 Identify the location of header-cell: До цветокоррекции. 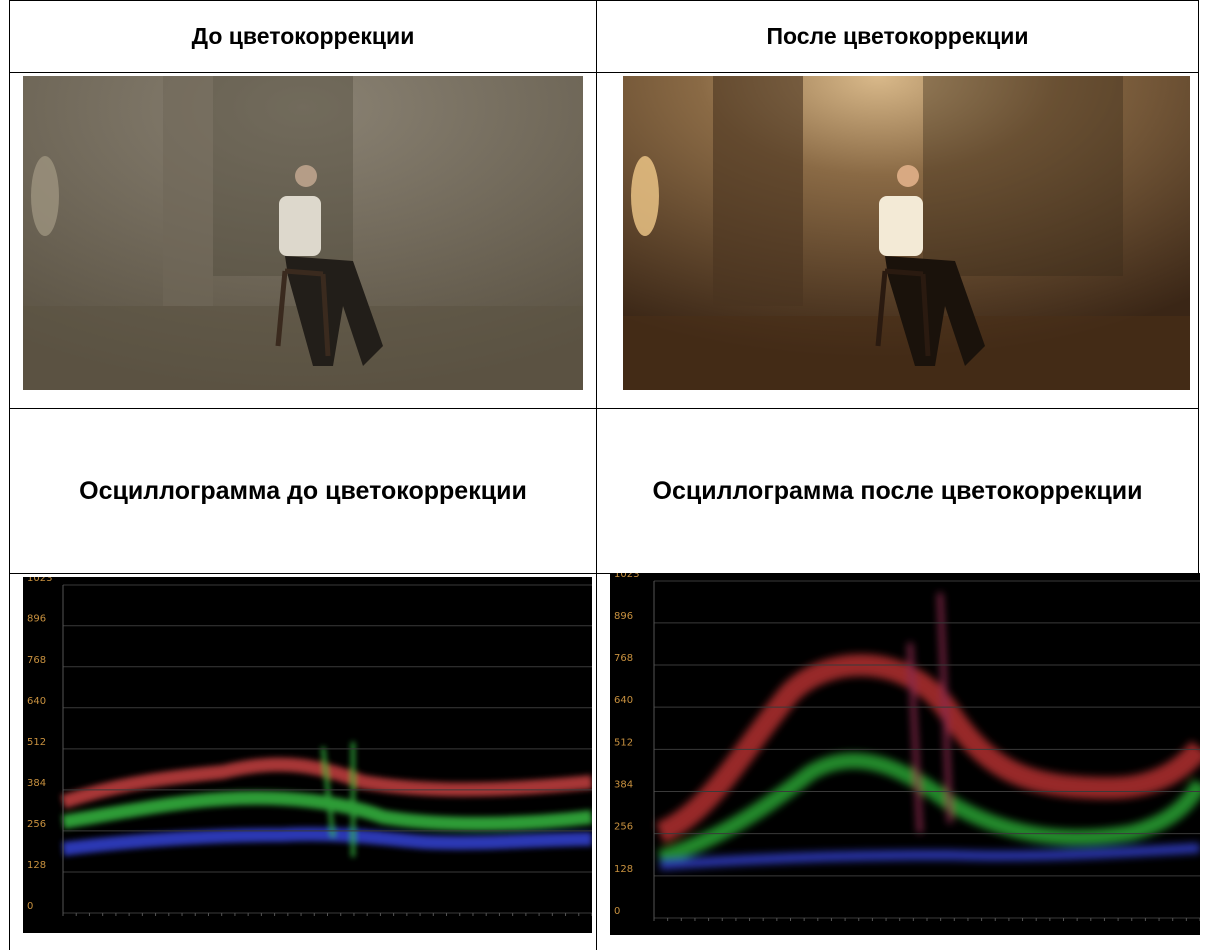
(303, 36).